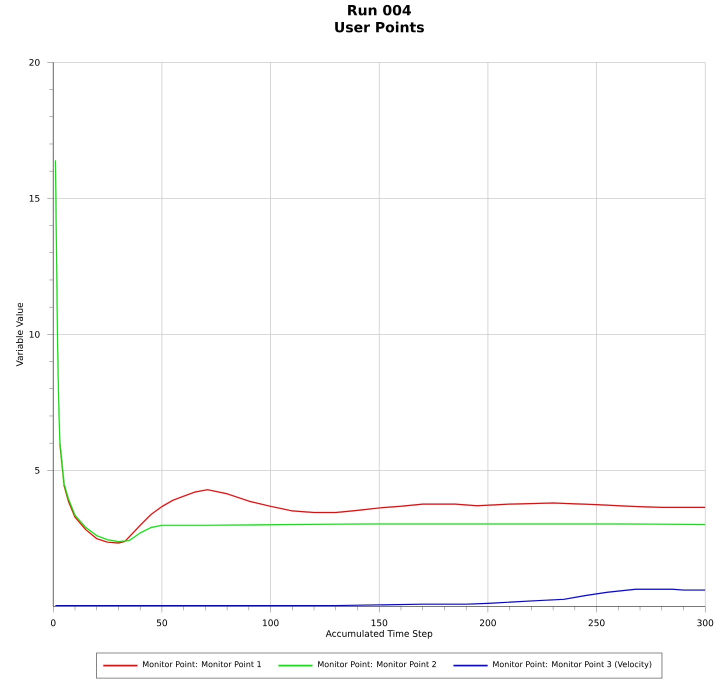  I want to click on x-tick-label: 300, so click(705, 622).